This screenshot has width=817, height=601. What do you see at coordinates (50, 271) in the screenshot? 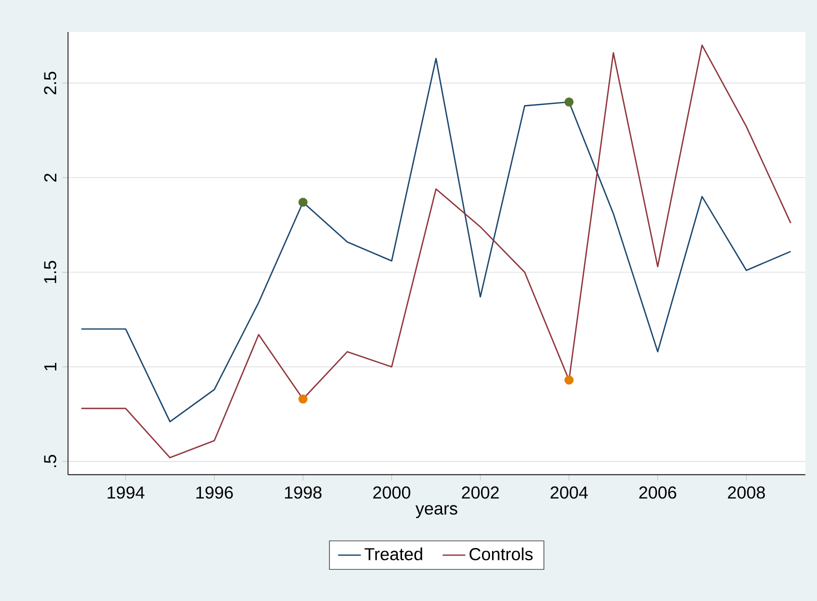
I see `y-tick-label: 1.5` at bounding box center [50, 271].